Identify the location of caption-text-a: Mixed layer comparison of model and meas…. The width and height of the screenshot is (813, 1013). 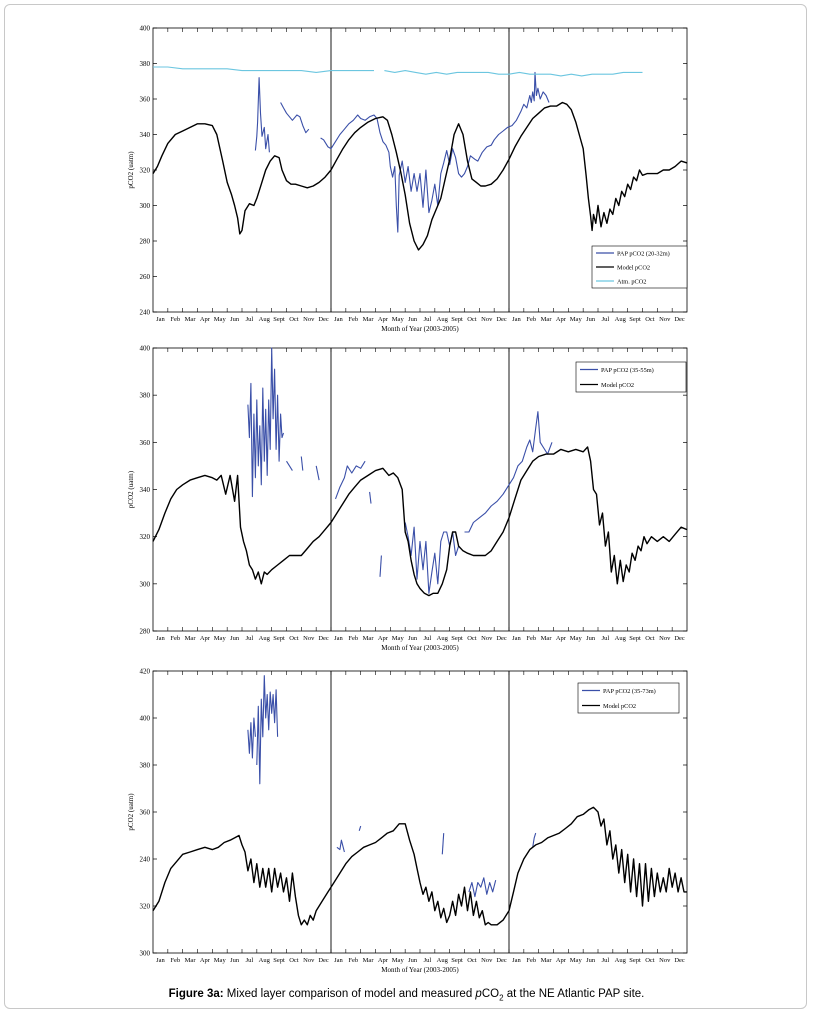
(349, 994).